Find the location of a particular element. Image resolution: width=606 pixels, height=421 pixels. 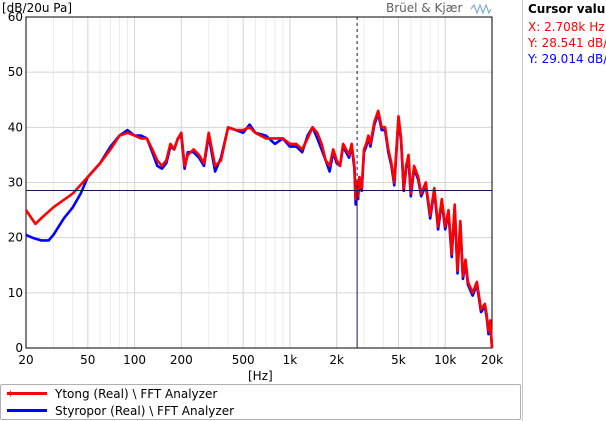

y-tick-label: 40 is located at coordinates (15, 127).